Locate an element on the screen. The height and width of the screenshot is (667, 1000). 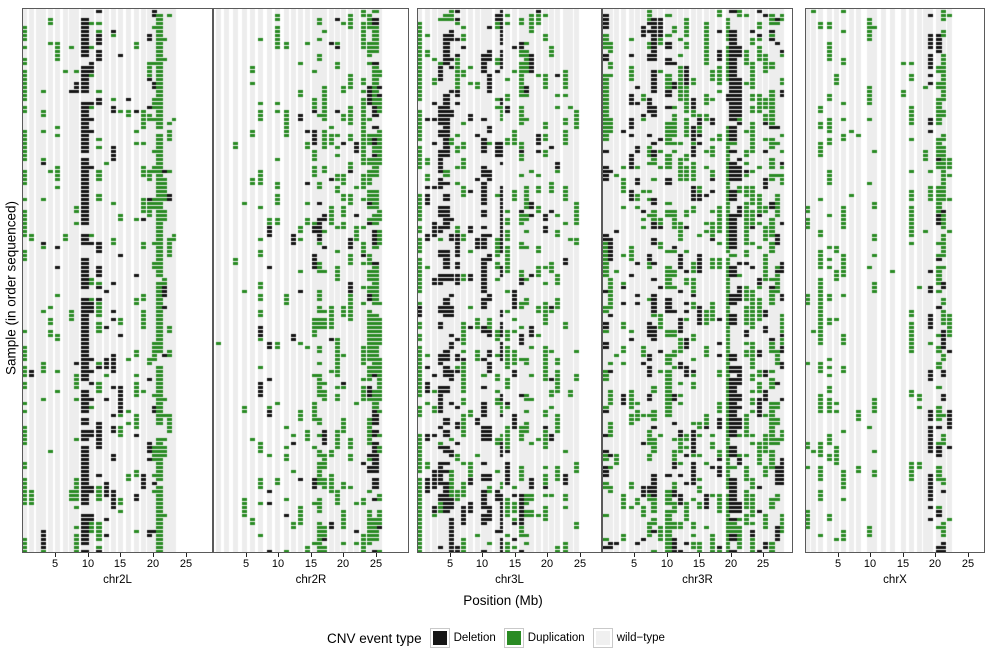
x-axis-title: Position (Mb) is located at coordinates (503, 600).